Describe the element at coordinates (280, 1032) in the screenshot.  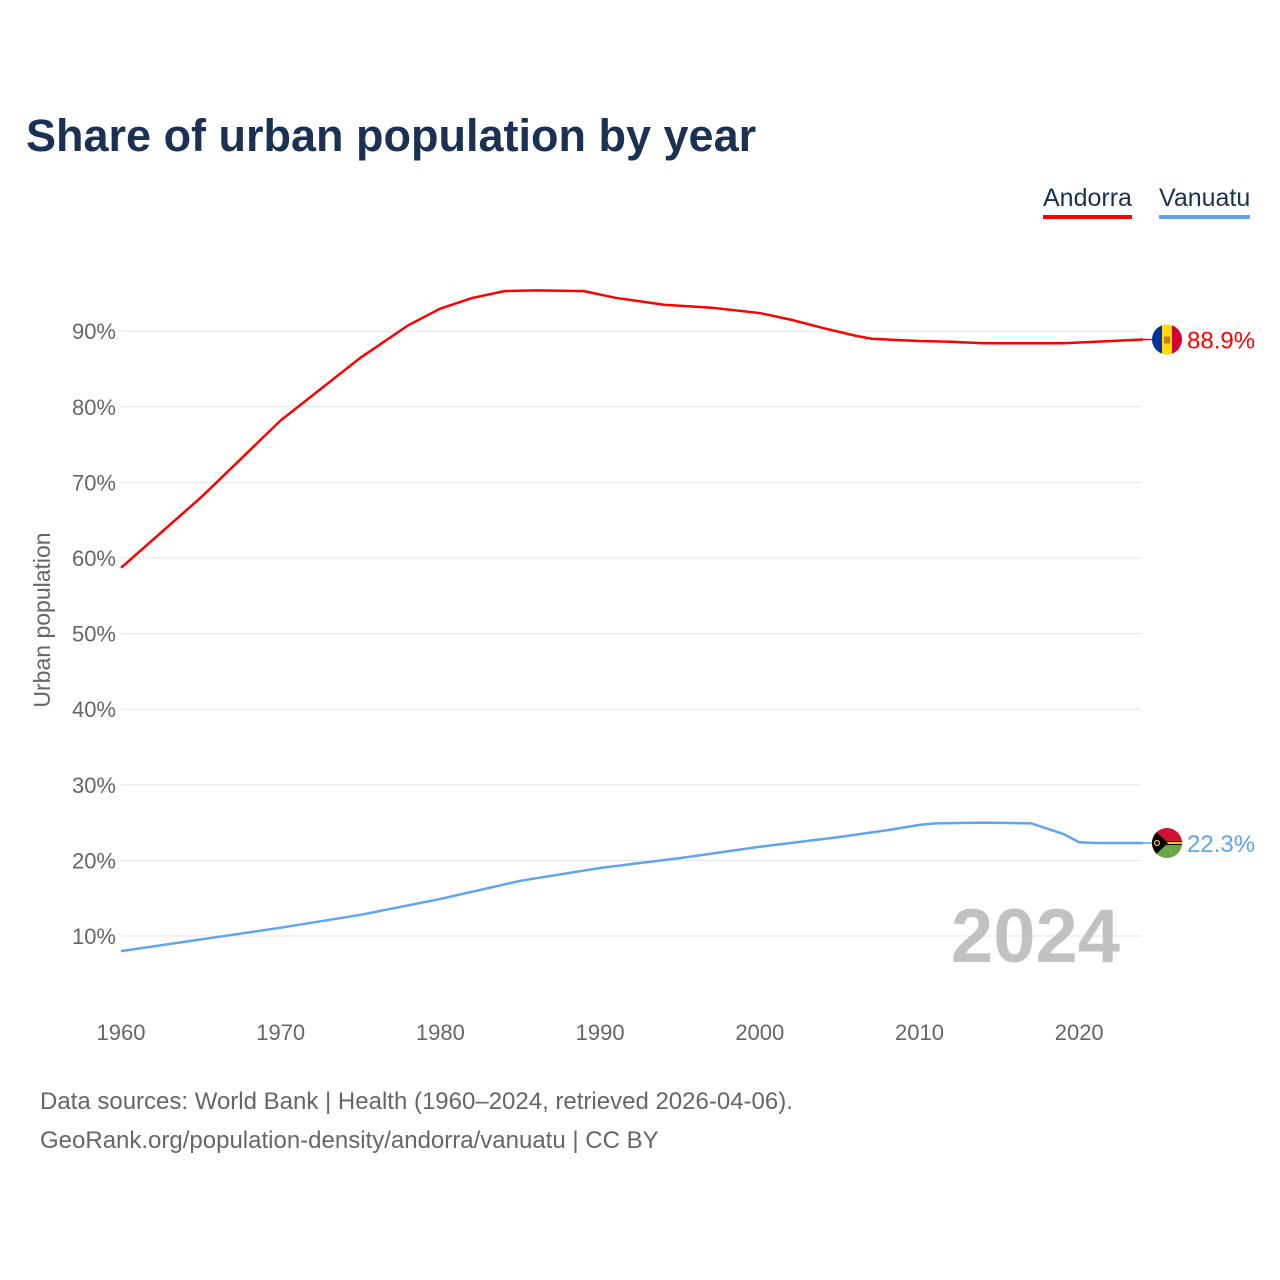
I see `x-tick-label: 1970` at that location.